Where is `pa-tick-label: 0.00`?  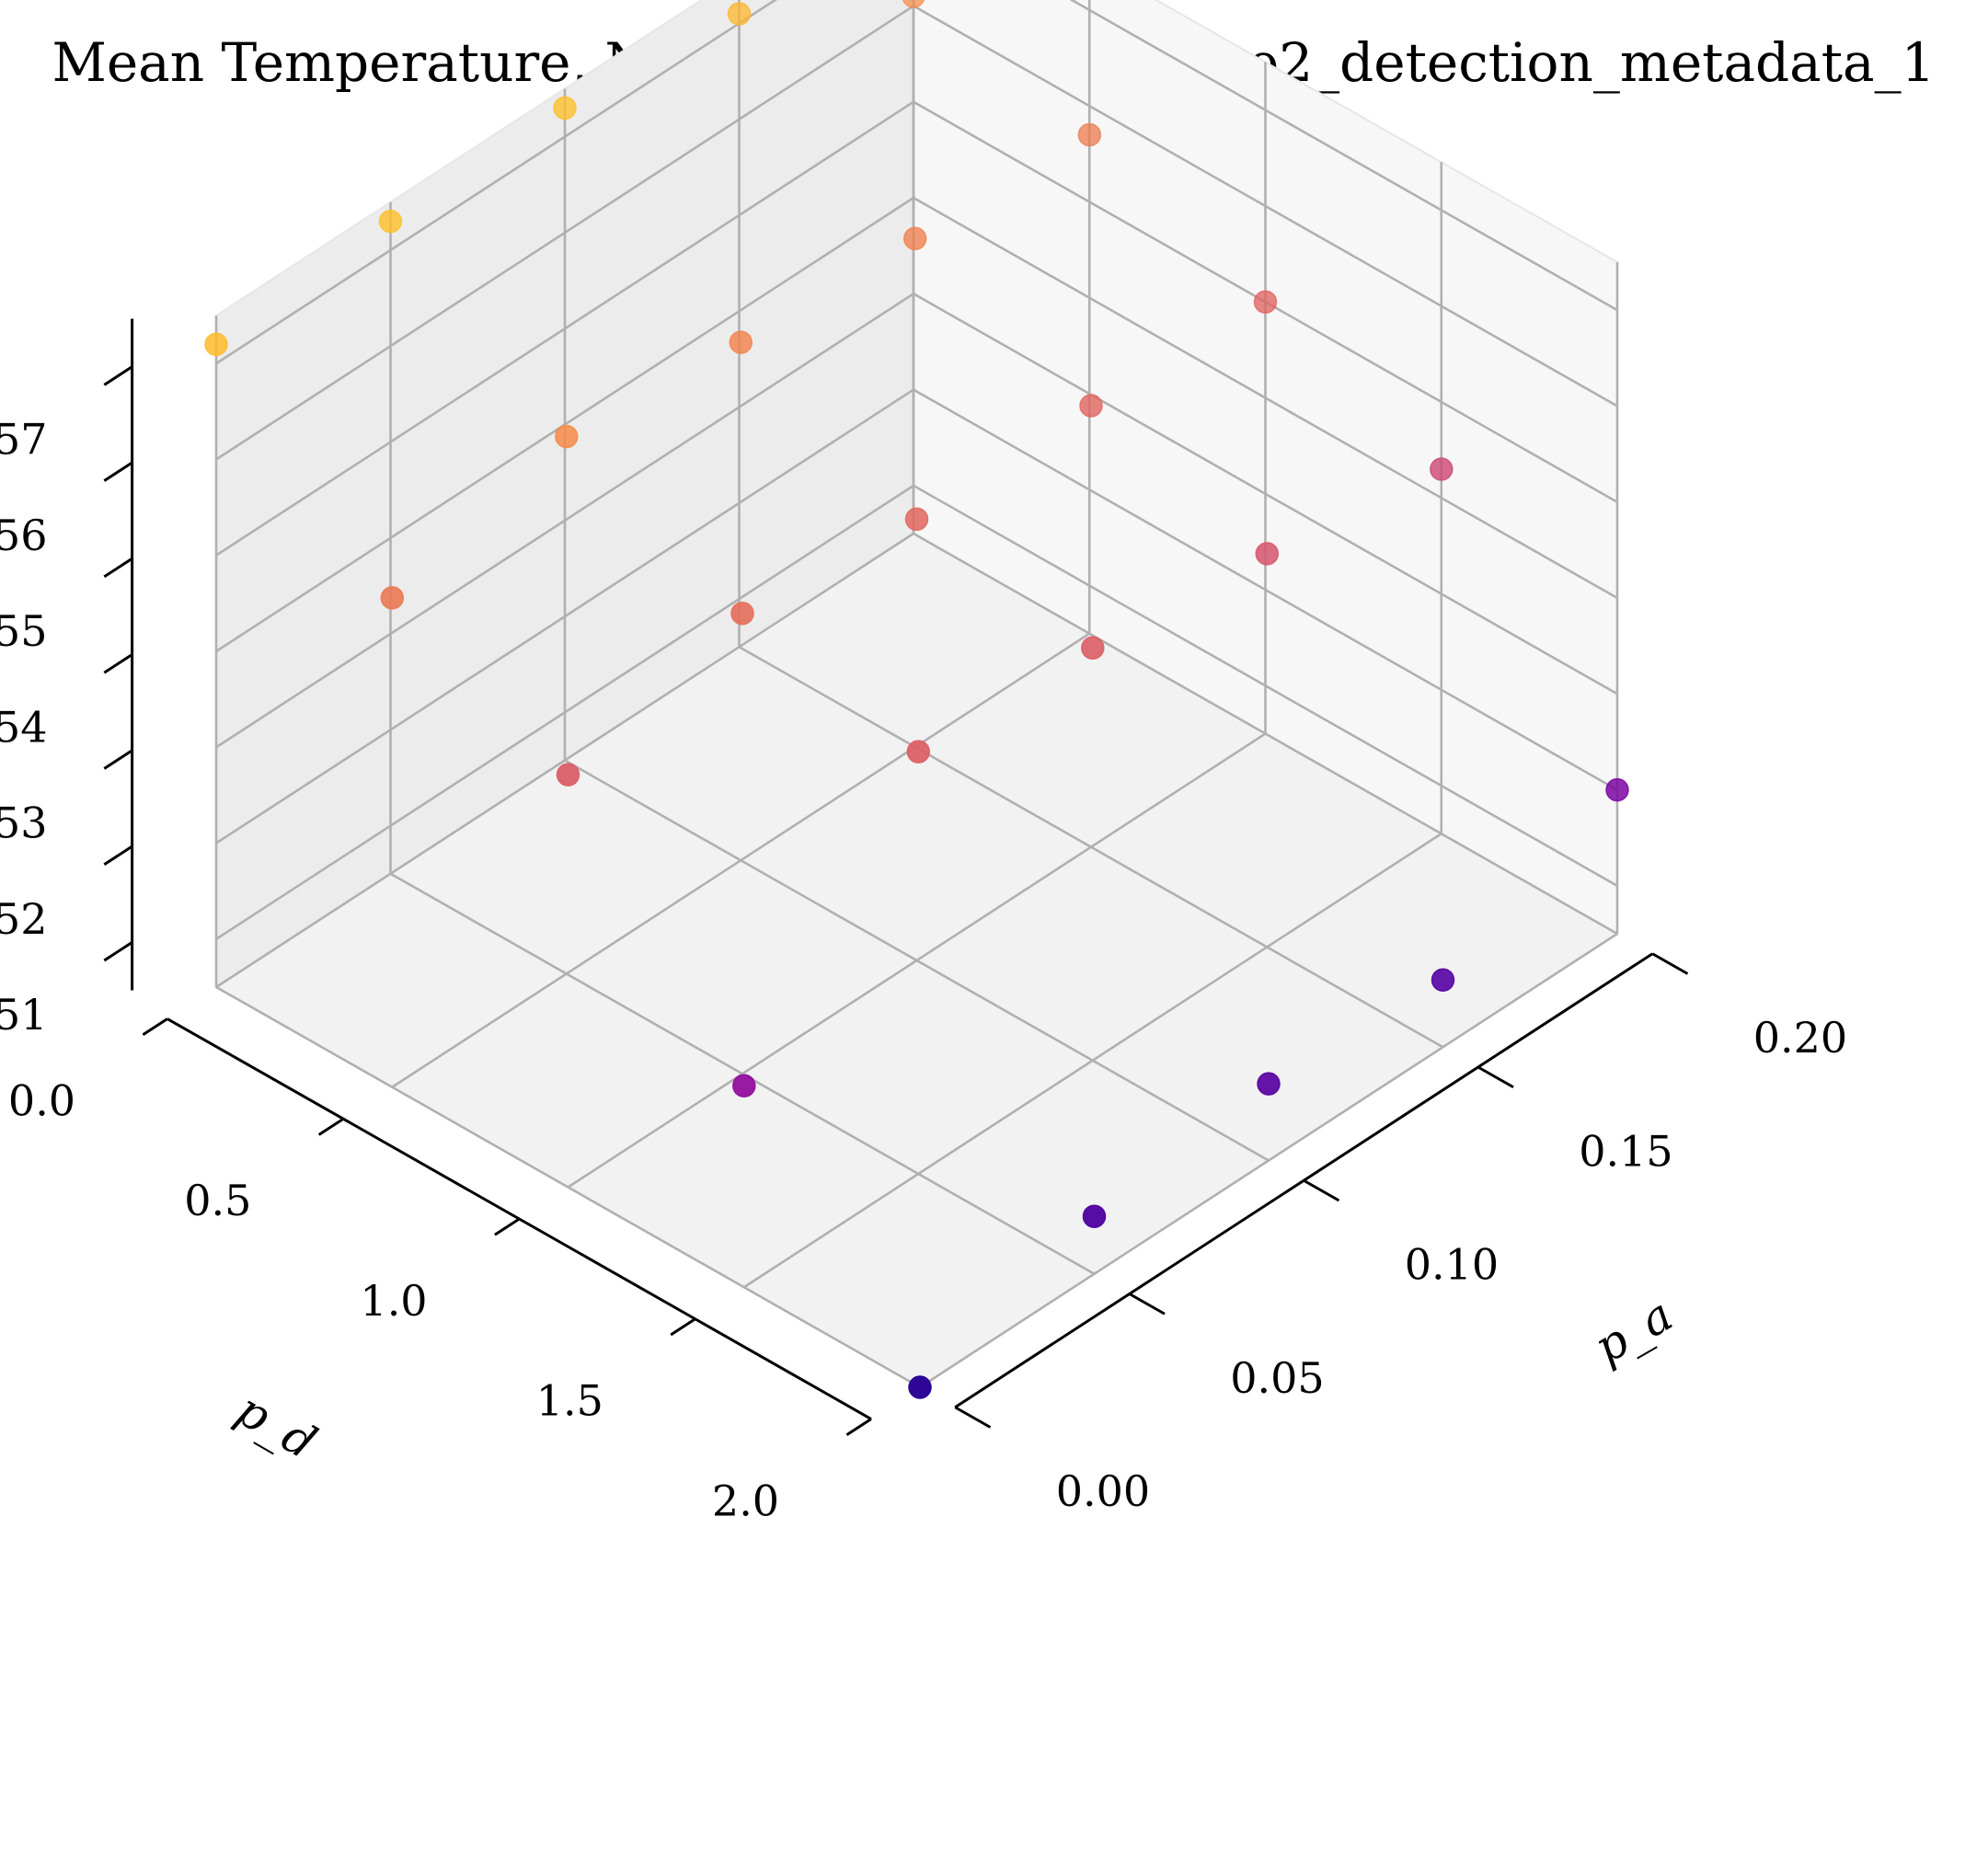
pa-tick-label: 0.00 is located at coordinates (1103, 1491).